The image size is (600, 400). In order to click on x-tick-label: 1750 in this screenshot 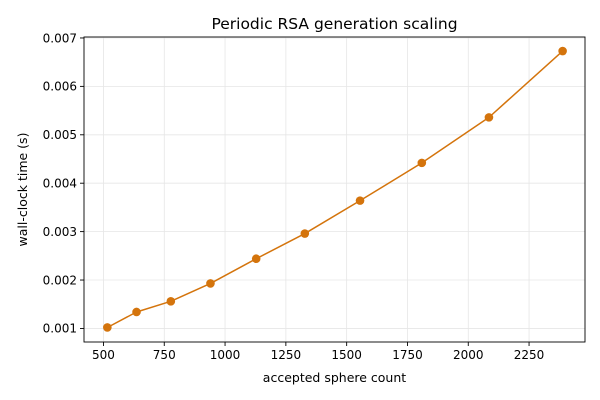, I will do `click(407, 355)`.